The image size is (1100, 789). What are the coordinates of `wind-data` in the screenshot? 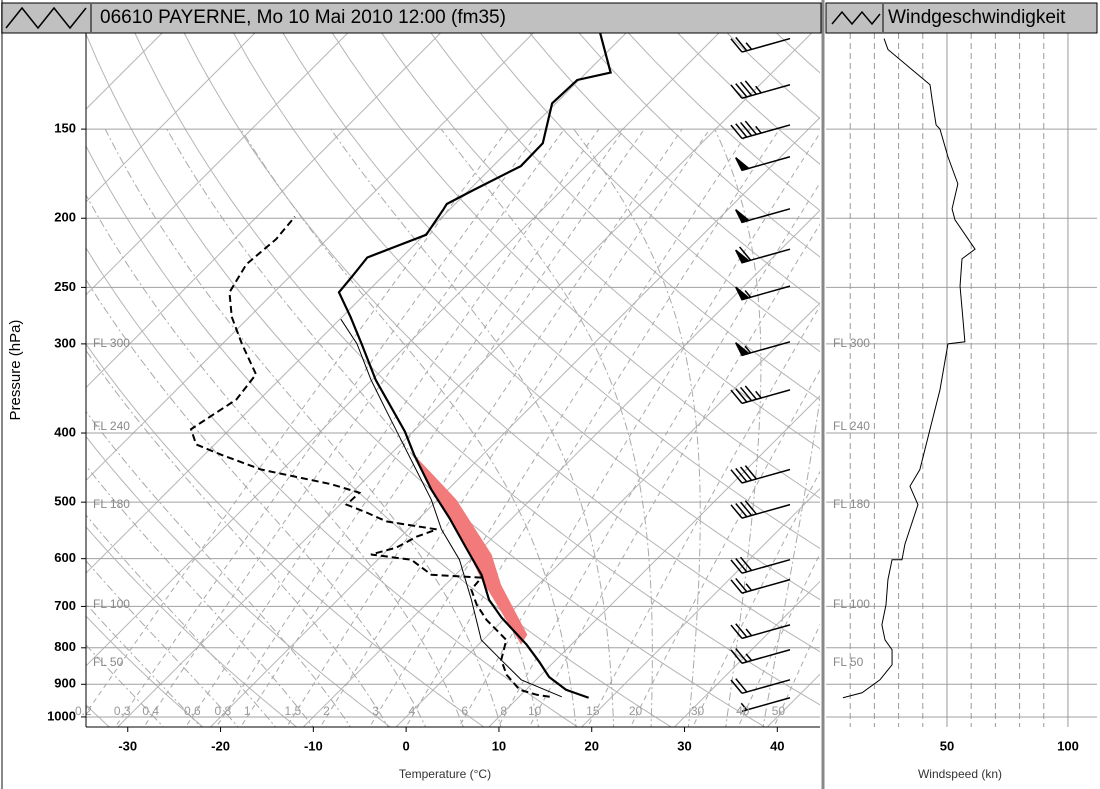 It's located at (909, 368).